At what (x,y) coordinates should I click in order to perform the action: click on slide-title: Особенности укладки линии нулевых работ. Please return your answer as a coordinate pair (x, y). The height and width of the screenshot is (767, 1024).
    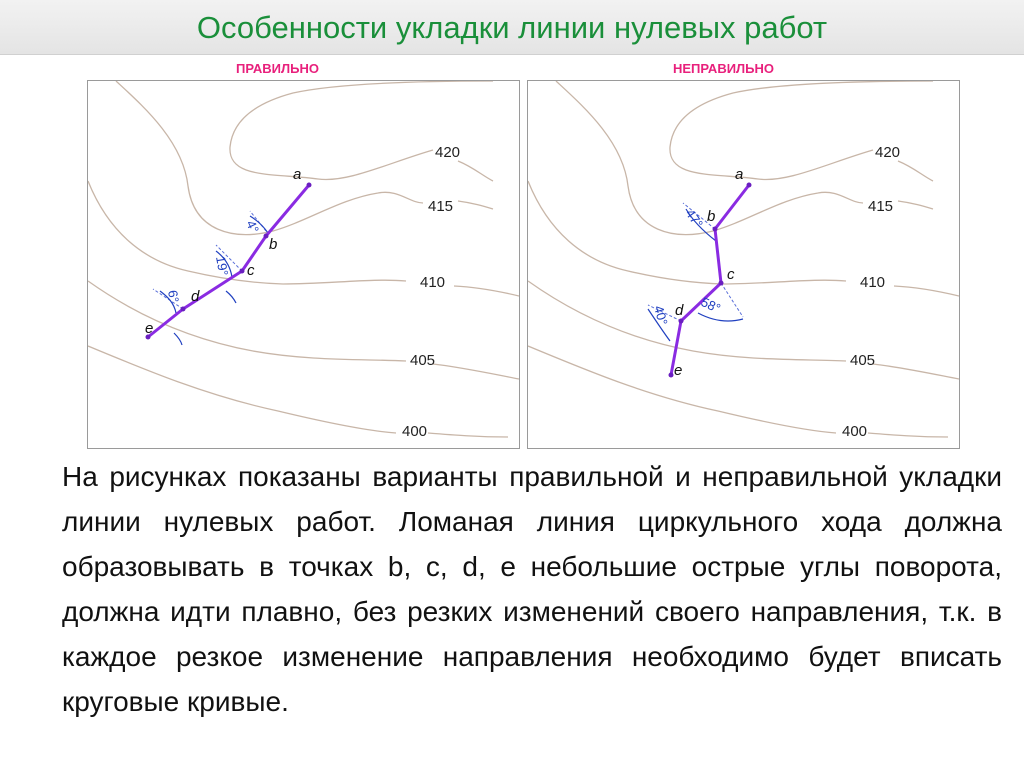
    Looking at the image, I should click on (512, 27).